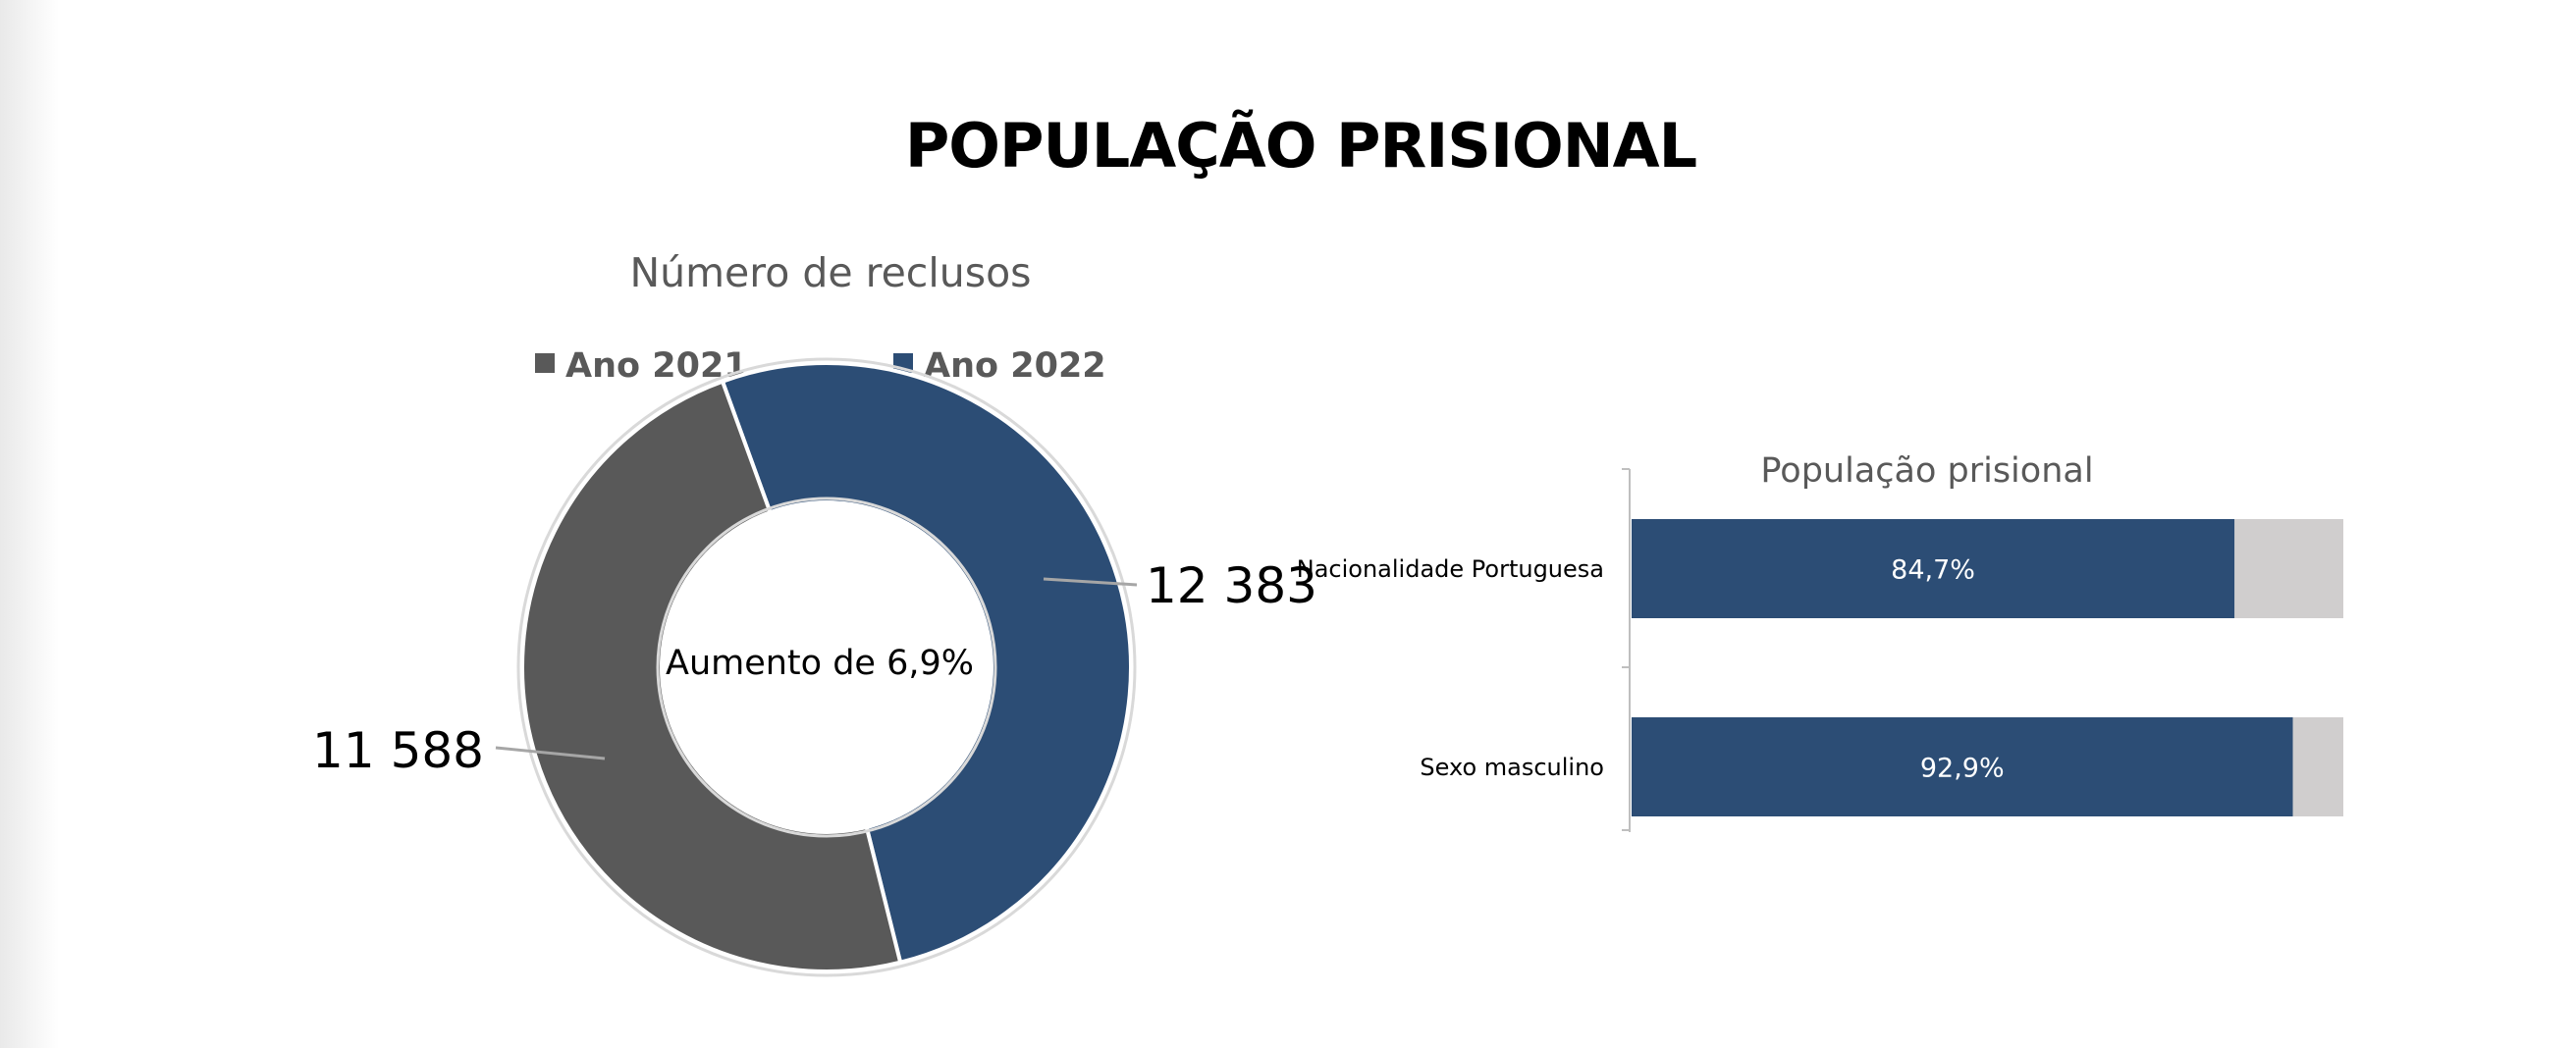  I want to click on bar-remainder-sexo-masculino, so click(2317, 766).